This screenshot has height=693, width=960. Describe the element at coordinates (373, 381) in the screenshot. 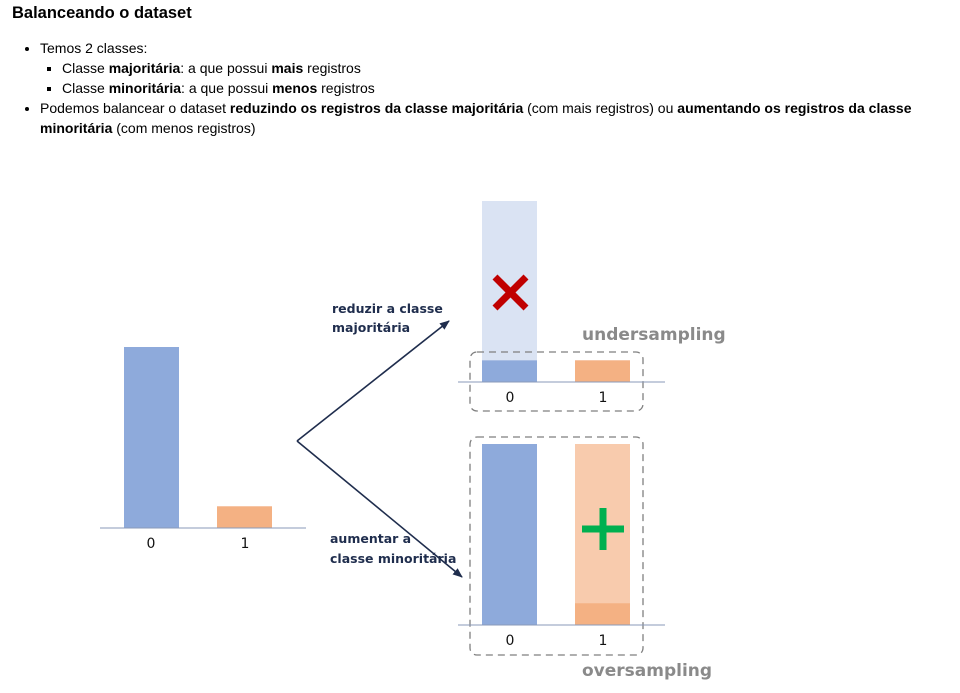

I see `arrow-to-undersampling` at that location.